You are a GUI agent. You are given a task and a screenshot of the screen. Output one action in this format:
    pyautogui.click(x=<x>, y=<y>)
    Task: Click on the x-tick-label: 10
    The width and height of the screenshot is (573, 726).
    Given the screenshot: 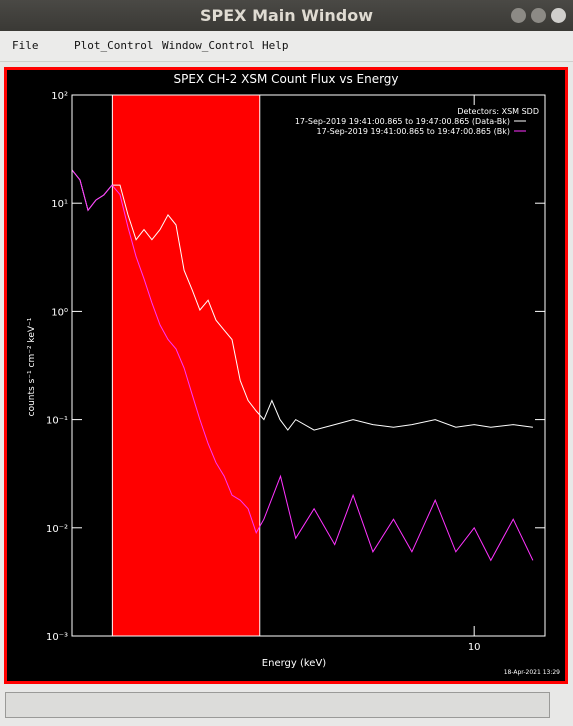 What is the action you would take?
    pyautogui.click(x=474, y=647)
    